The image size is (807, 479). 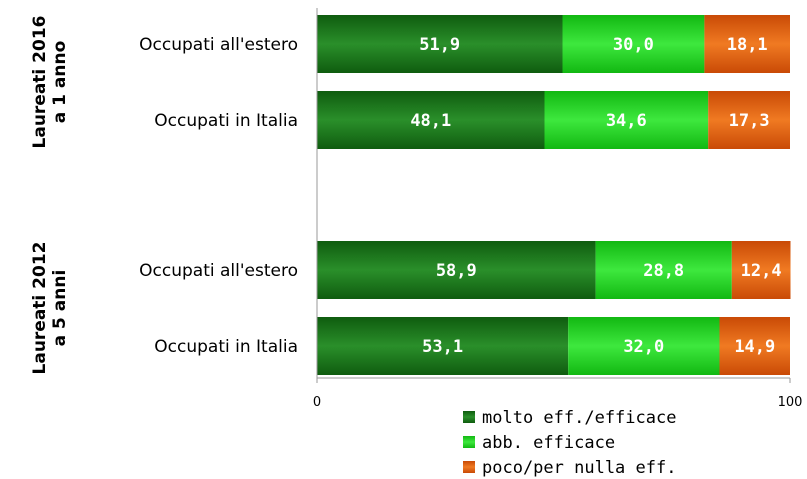 I want to click on data-label: 12,4, so click(x=761, y=271).